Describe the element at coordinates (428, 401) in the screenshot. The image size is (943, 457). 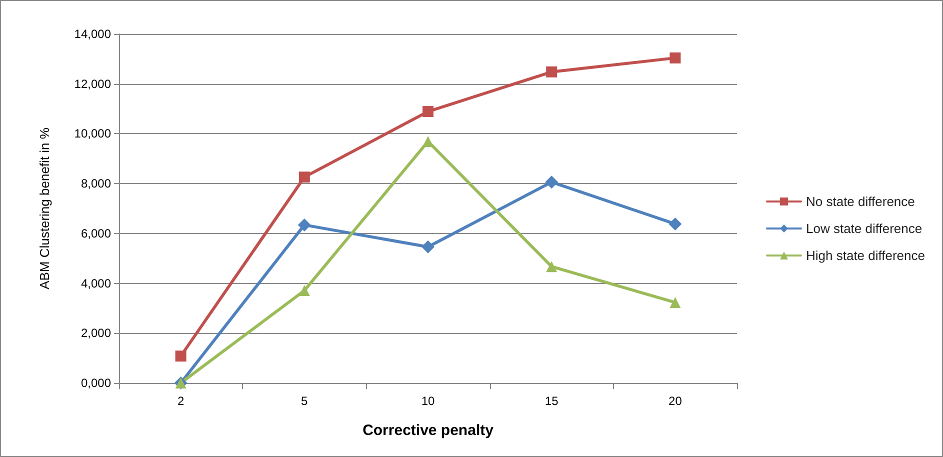
I see `x-tick-label: 10` at that location.